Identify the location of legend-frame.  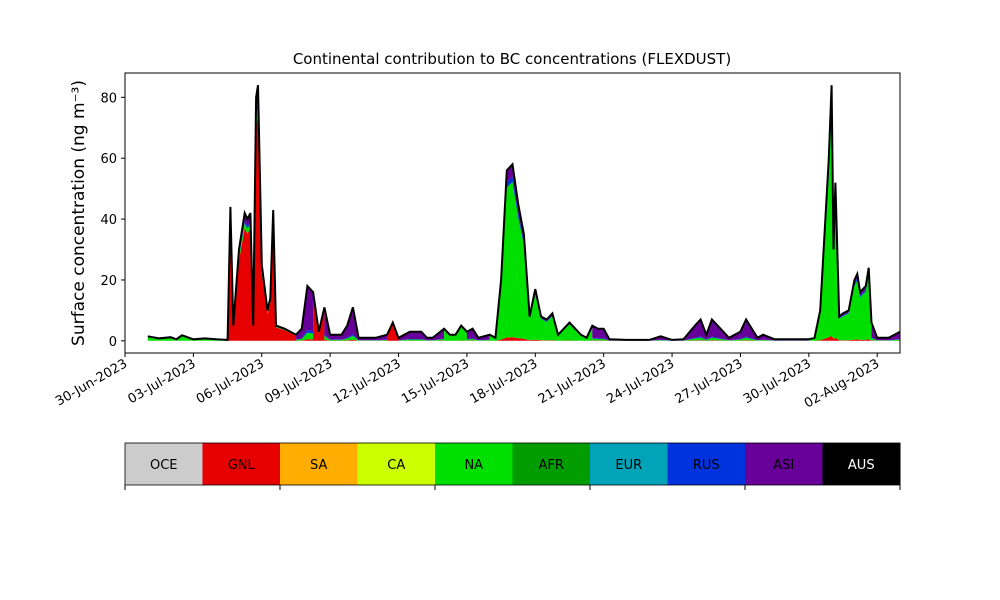
(512, 464).